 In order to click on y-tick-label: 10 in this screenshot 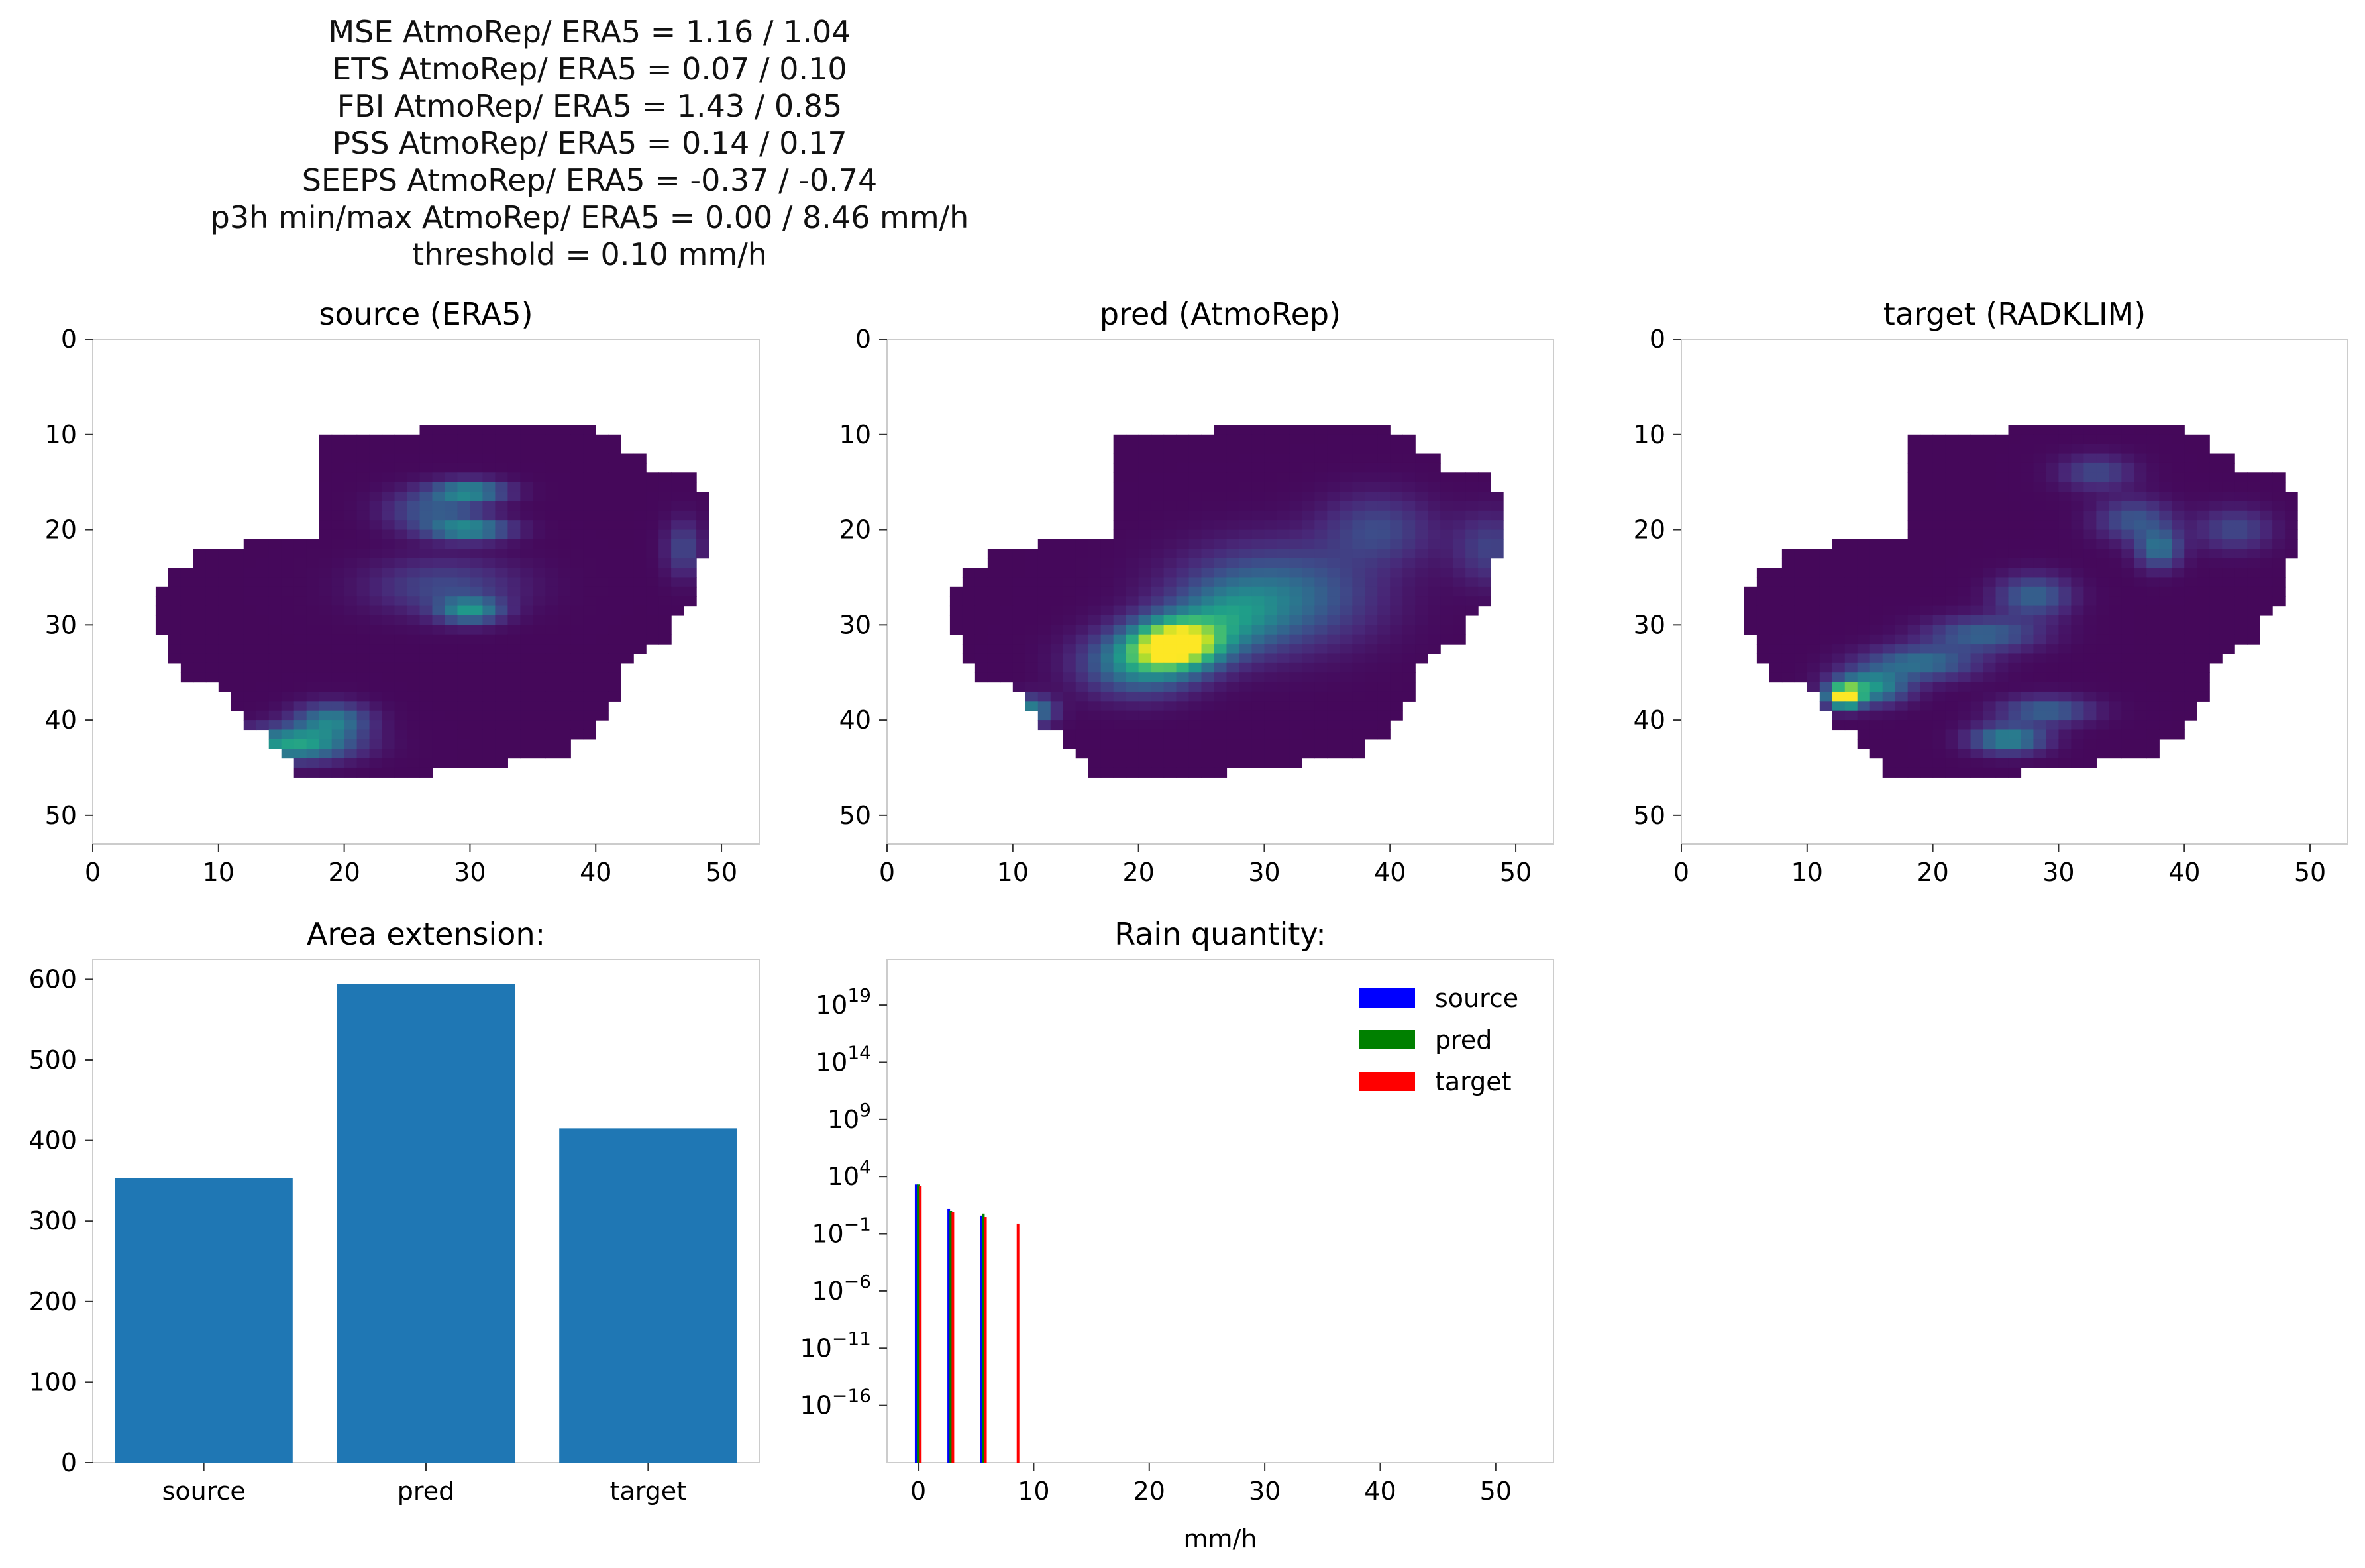, I will do `click(1649, 435)`.